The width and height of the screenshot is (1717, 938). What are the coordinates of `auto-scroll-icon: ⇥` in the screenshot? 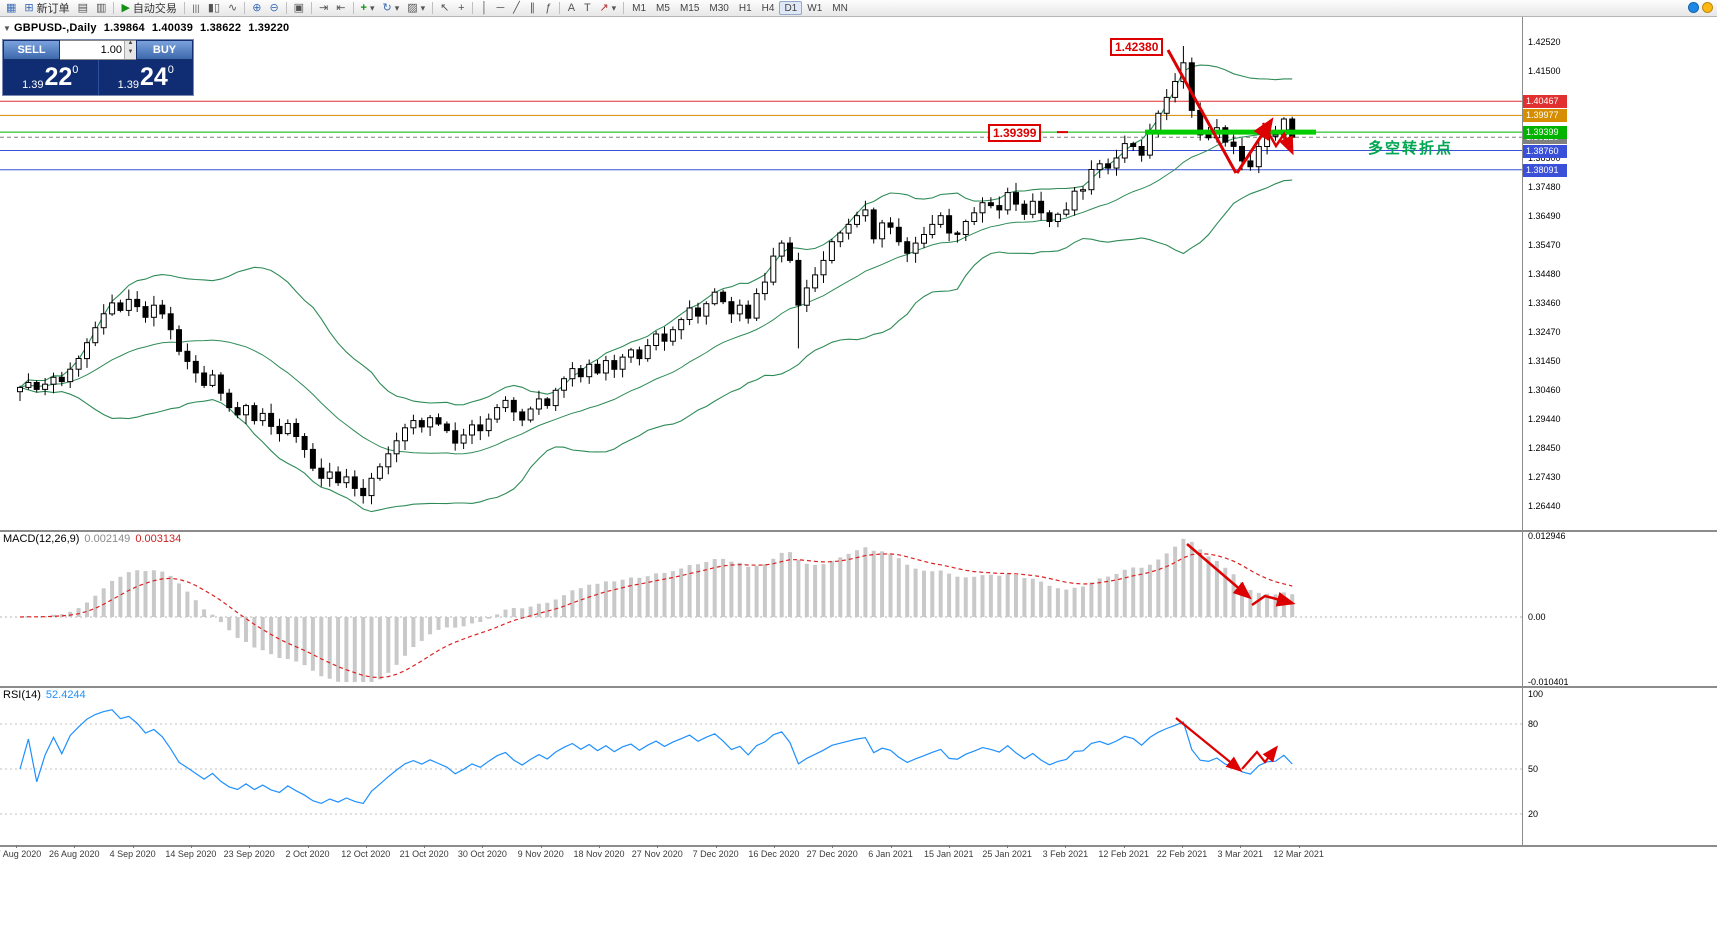 It's located at (324, 7).